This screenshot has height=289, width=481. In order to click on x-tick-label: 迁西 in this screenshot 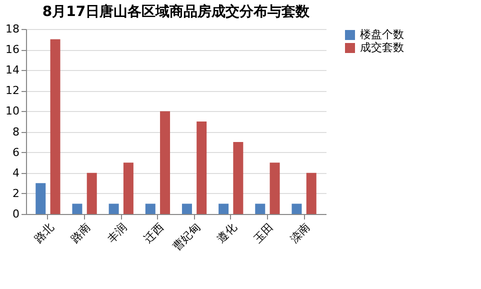, I will do `click(153, 233)`.